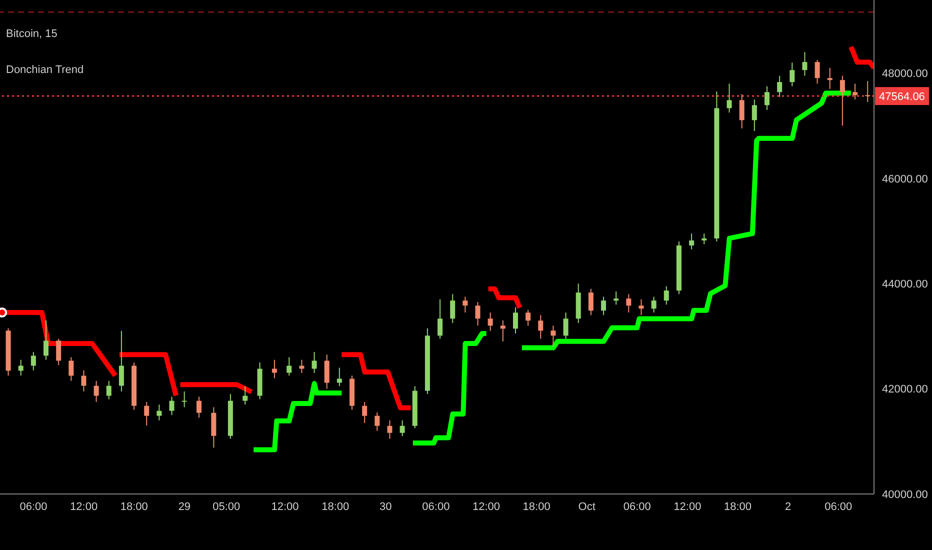 The height and width of the screenshot is (550, 932). Describe the element at coordinates (226, 506) in the screenshot. I see `x-tick-label: 05:00` at that location.